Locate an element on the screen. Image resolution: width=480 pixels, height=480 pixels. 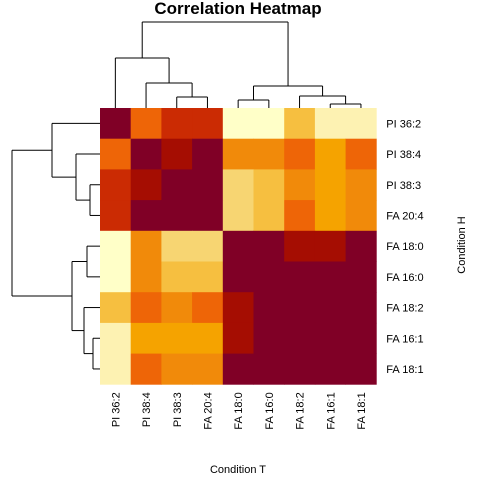
row-label-fa-20-4: FA 20:4 is located at coordinates (404, 216).